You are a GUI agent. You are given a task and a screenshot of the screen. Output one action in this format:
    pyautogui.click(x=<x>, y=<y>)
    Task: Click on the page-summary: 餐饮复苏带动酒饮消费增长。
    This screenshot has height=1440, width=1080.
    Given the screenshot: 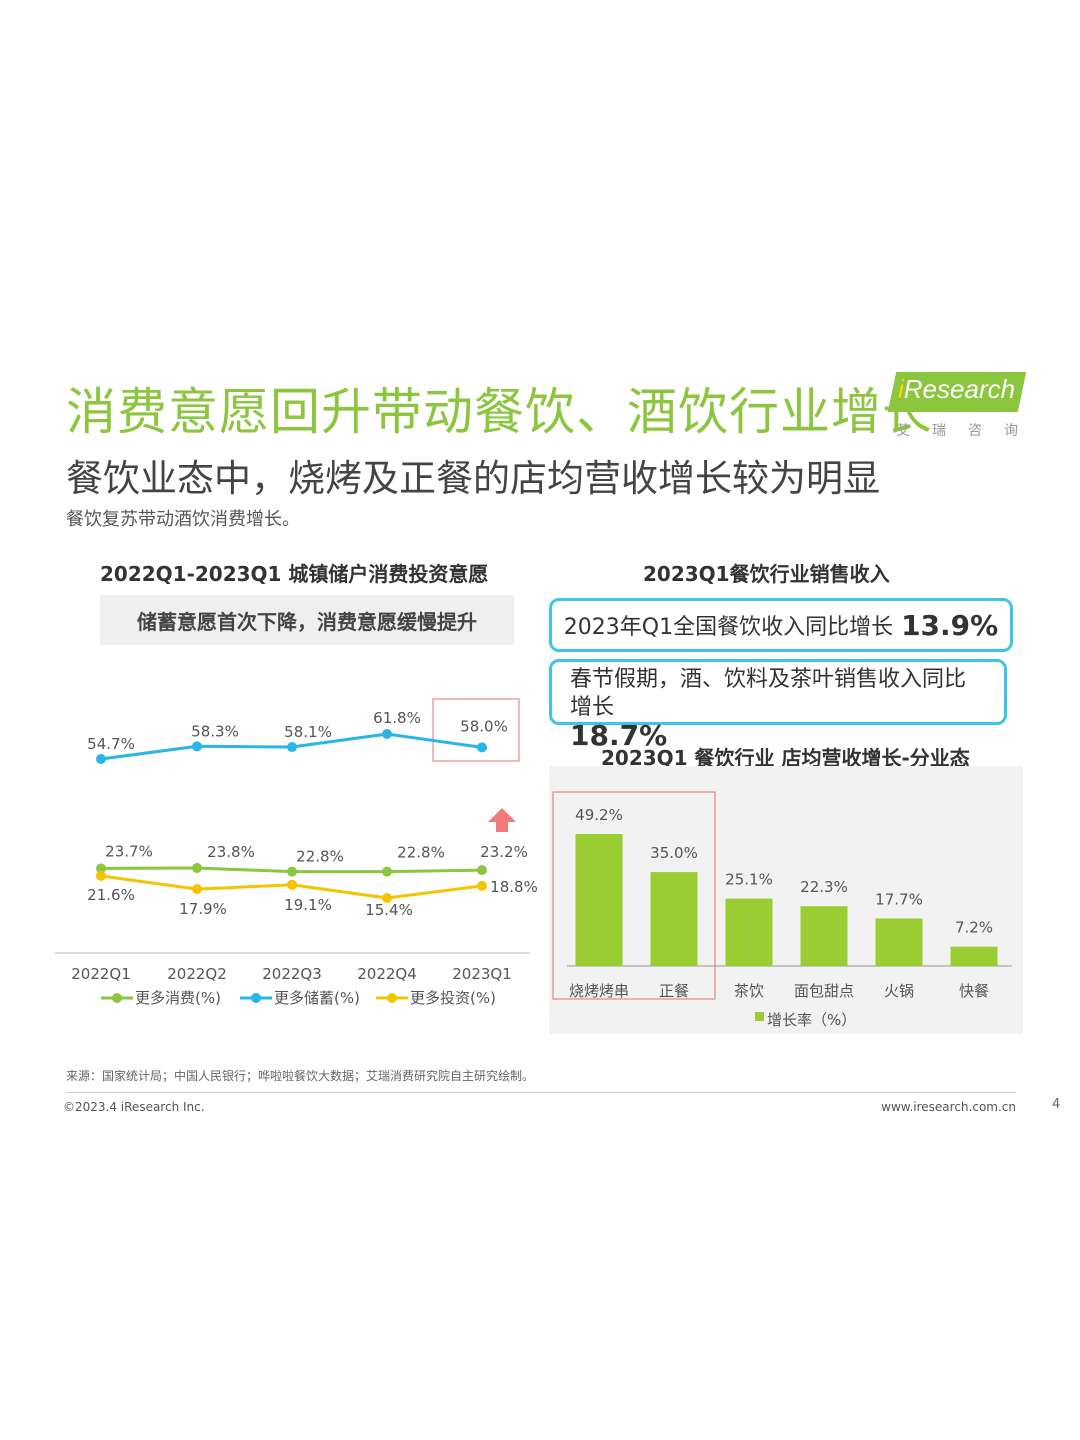 What is the action you would take?
    pyautogui.click(x=183, y=519)
    